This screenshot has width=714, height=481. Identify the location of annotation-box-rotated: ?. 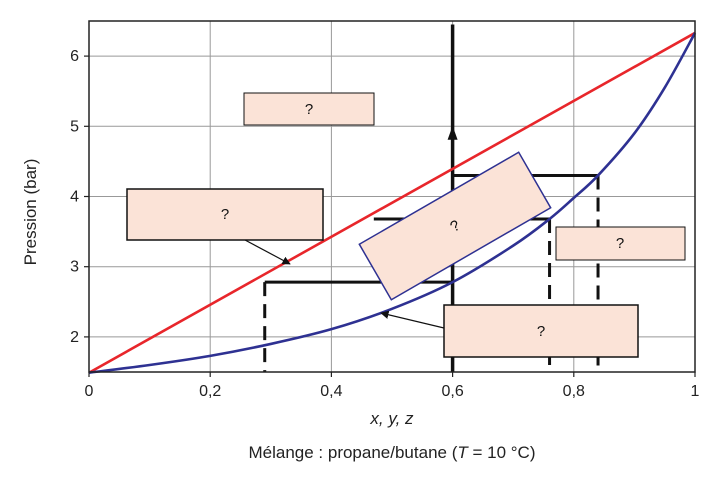
(455, 226).